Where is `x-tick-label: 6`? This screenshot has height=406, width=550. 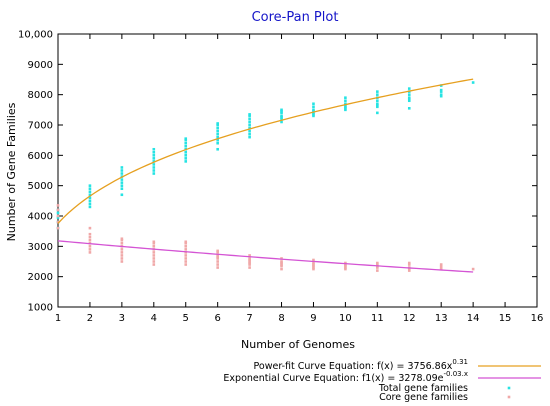
x-tick-label: 6 is located at coordinates (217, 318).